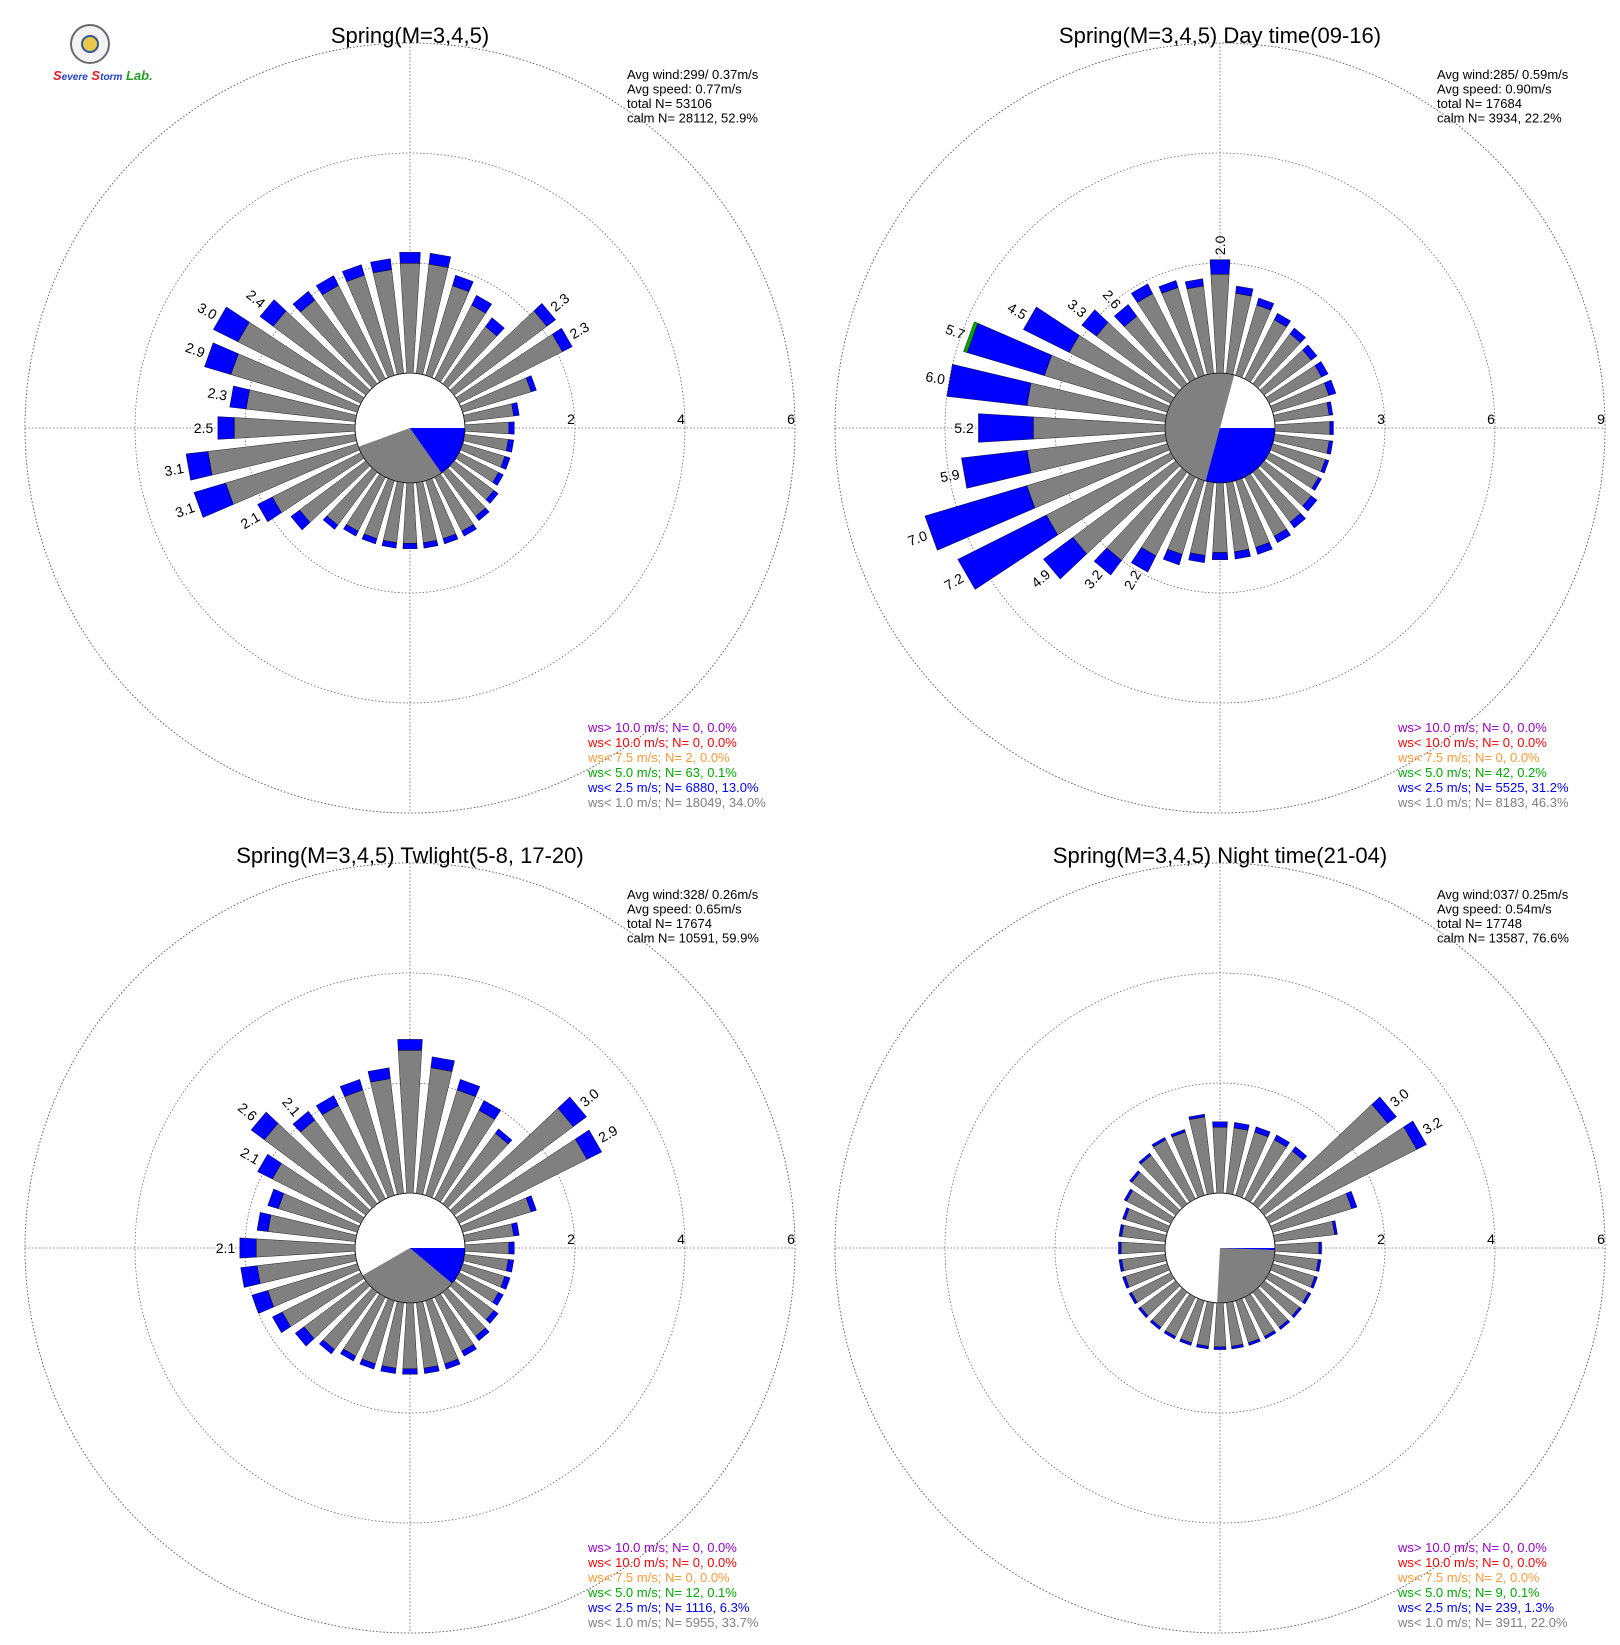  What do you see at coordinates (693, 894) in the screenshot?
I see `stats-line: Avg wind:328/ 0.26m/s` at bounding box center [693, 894].